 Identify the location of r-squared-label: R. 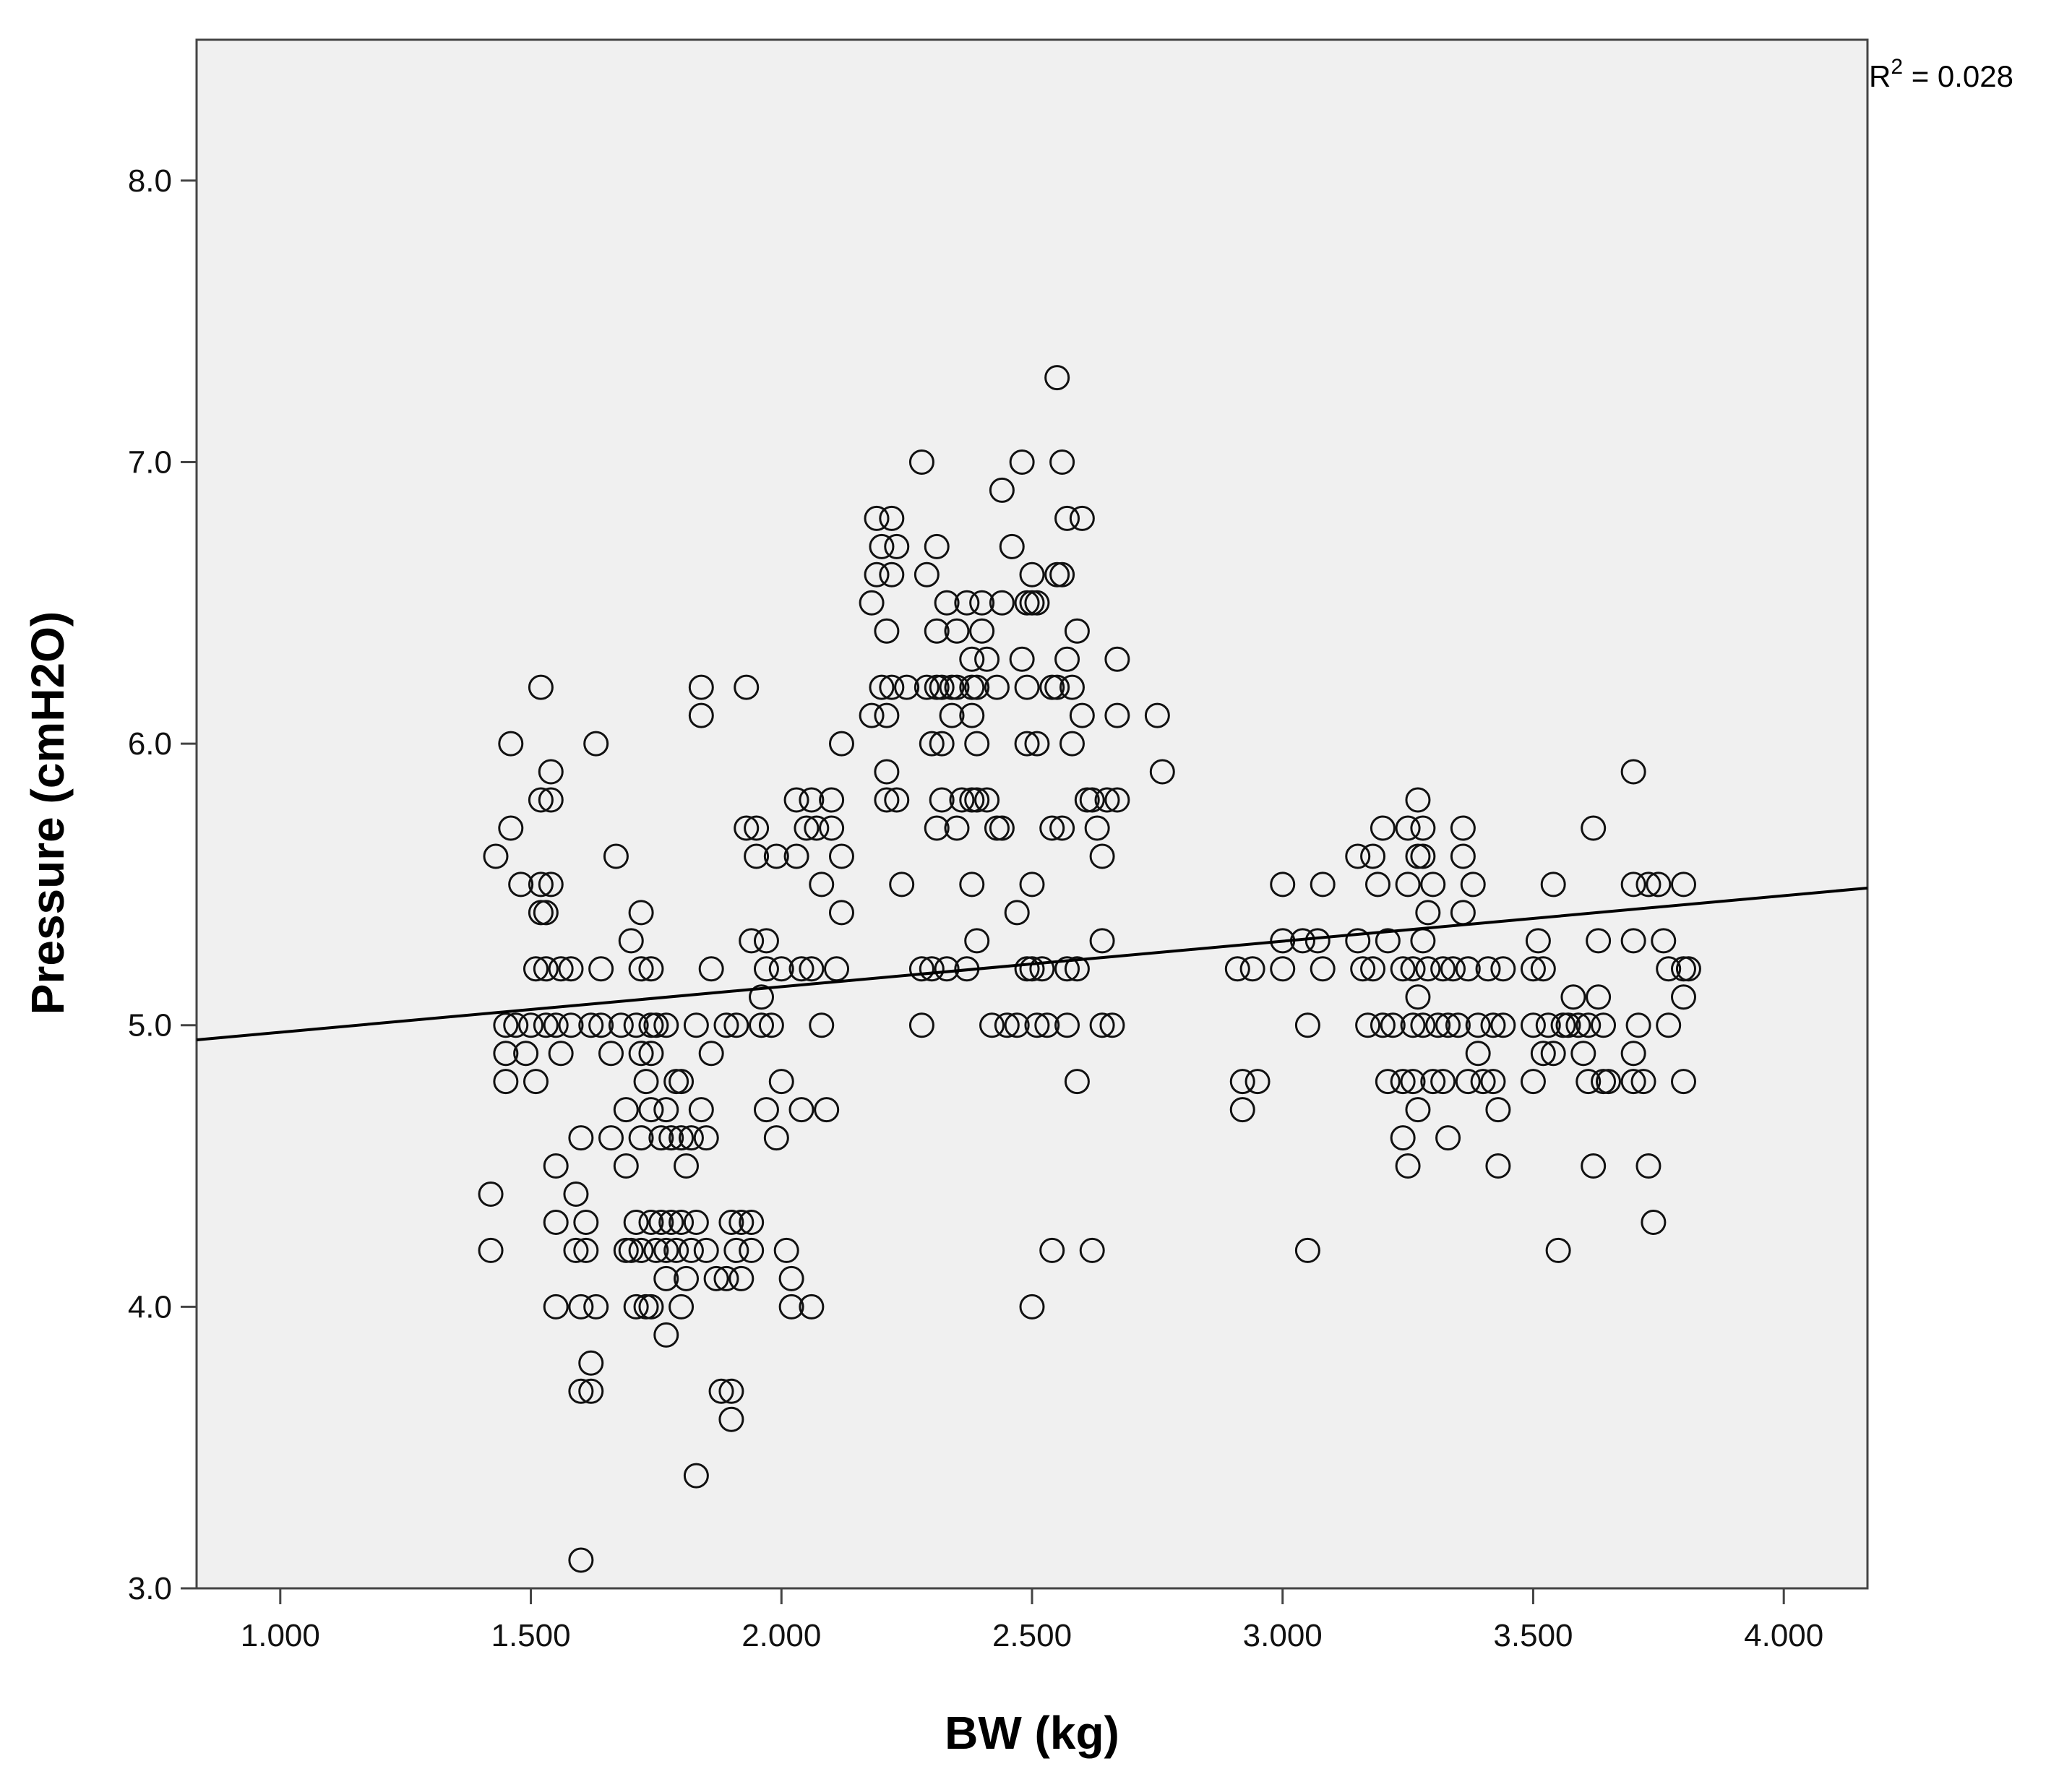
(1880, 76).